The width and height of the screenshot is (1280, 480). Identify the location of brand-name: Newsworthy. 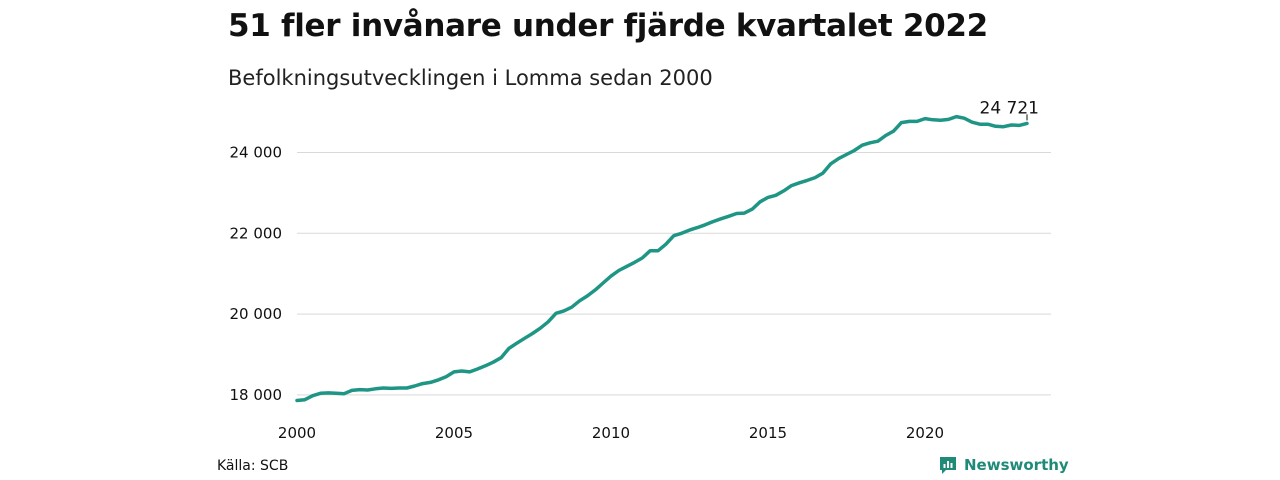
(1016, 465).